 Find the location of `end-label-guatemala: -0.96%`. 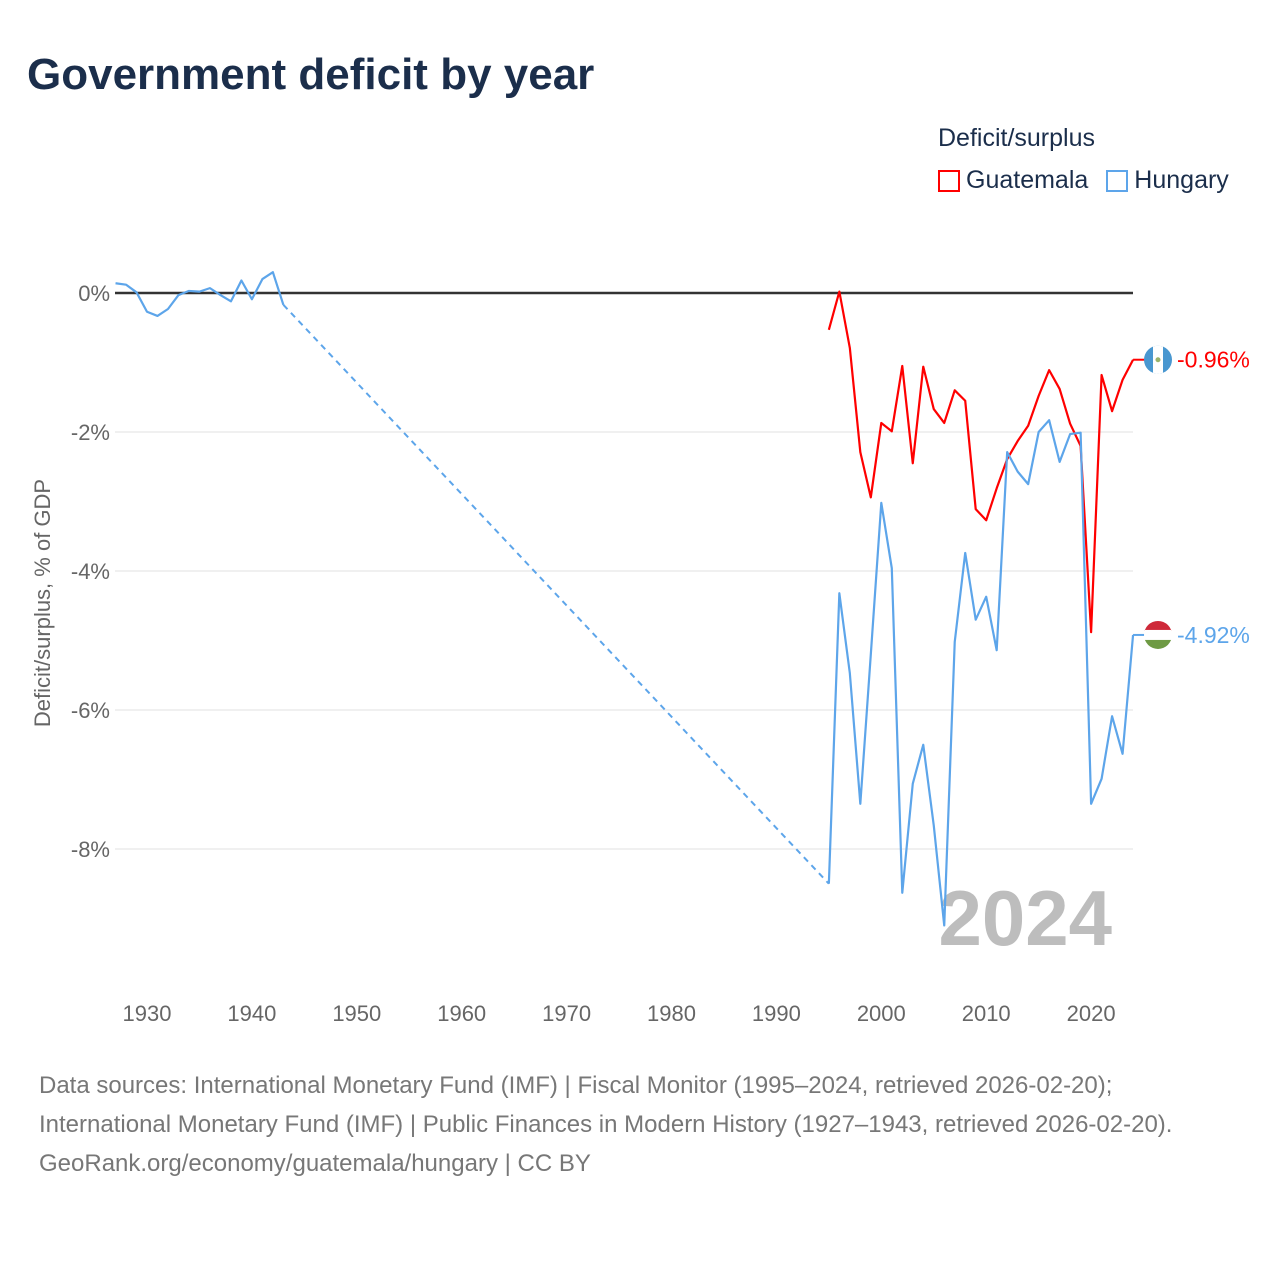

end-label-guatemala: -0.96% is located at coordinates (1213, 360).